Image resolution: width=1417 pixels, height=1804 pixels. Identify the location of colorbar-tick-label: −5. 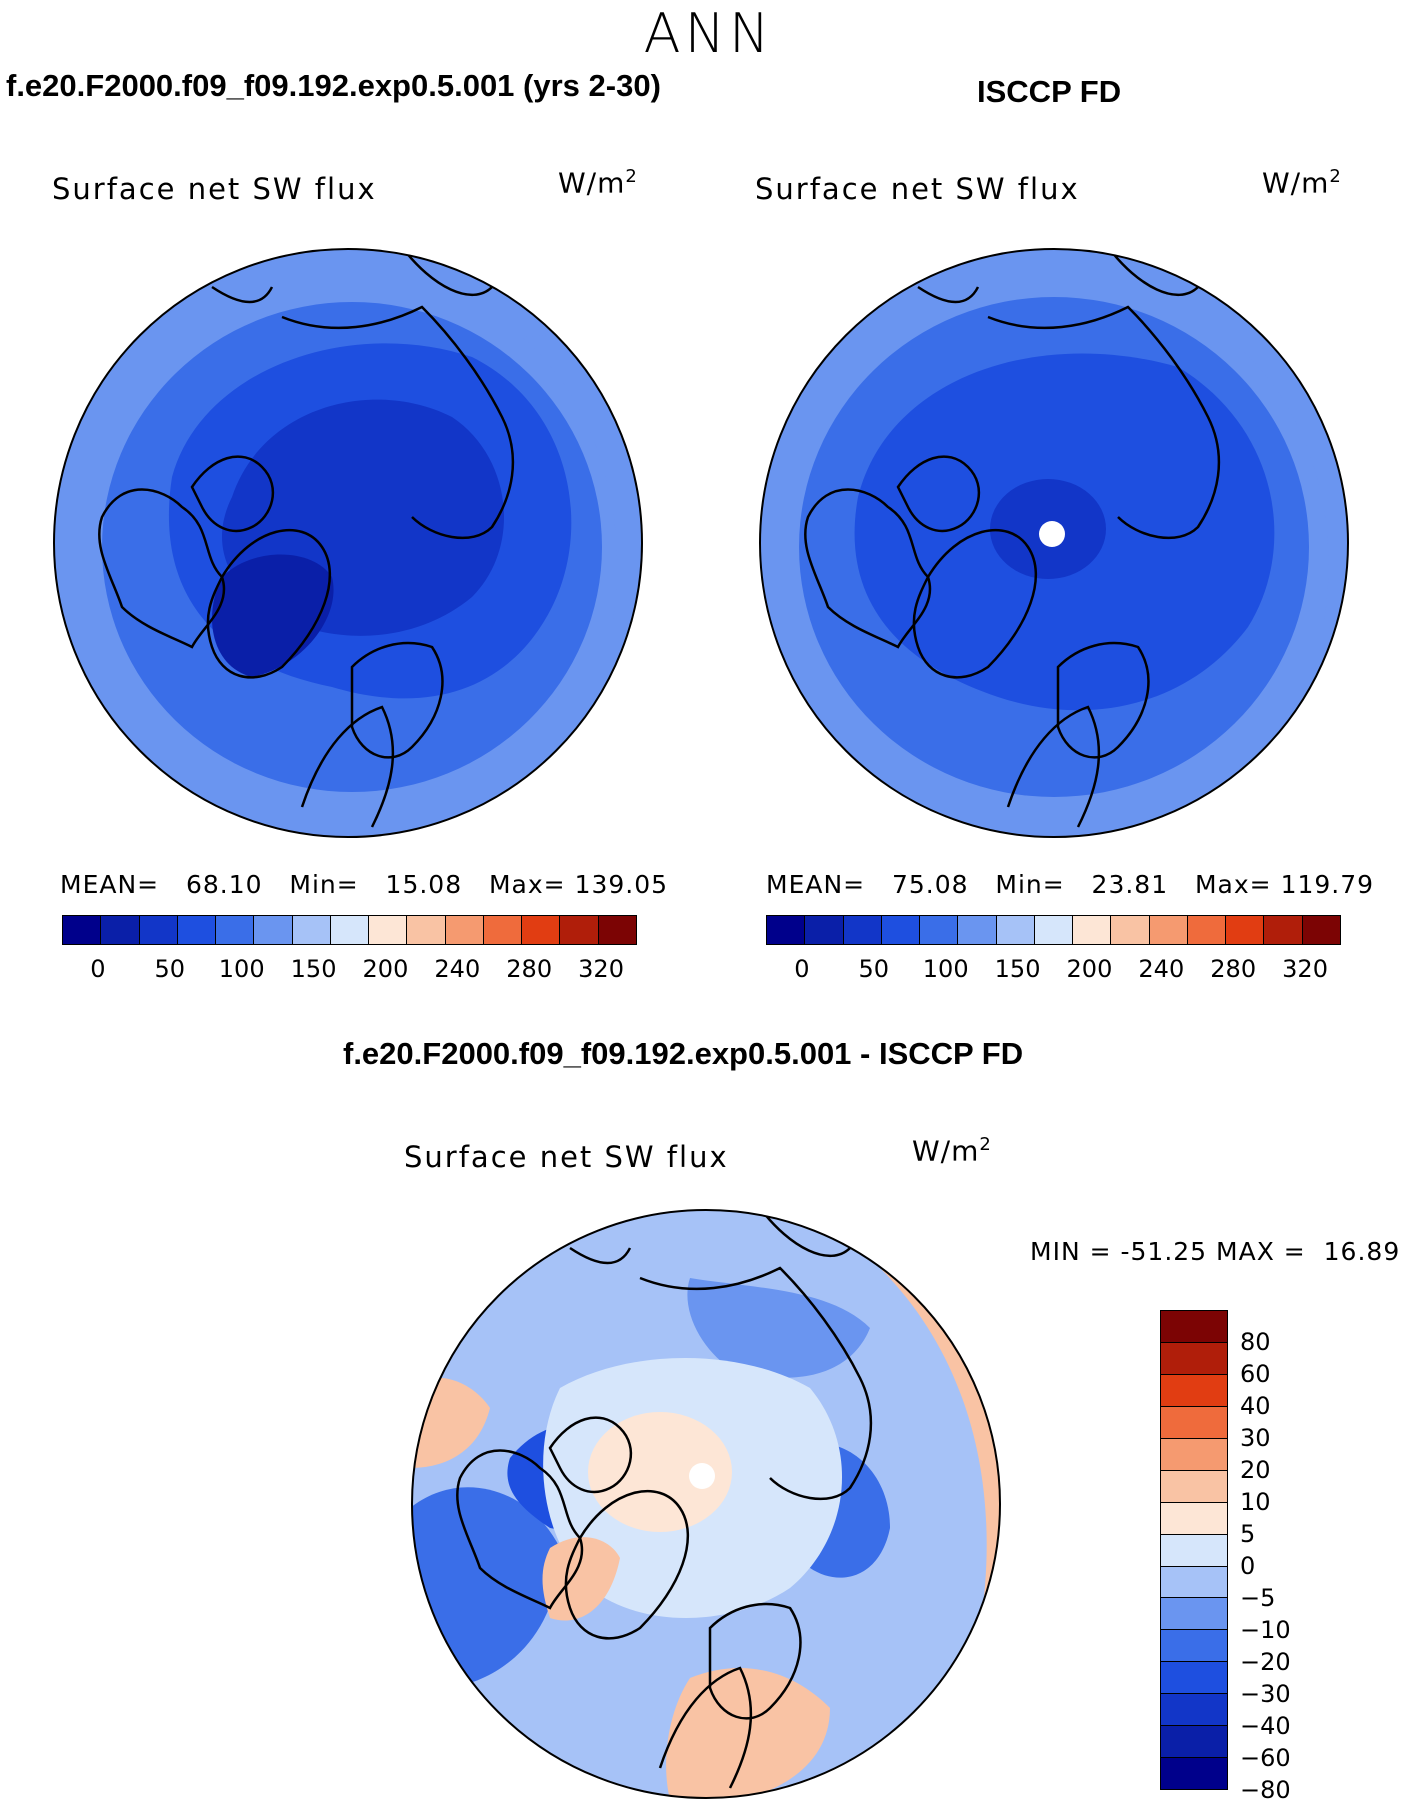
(1258, 1598).